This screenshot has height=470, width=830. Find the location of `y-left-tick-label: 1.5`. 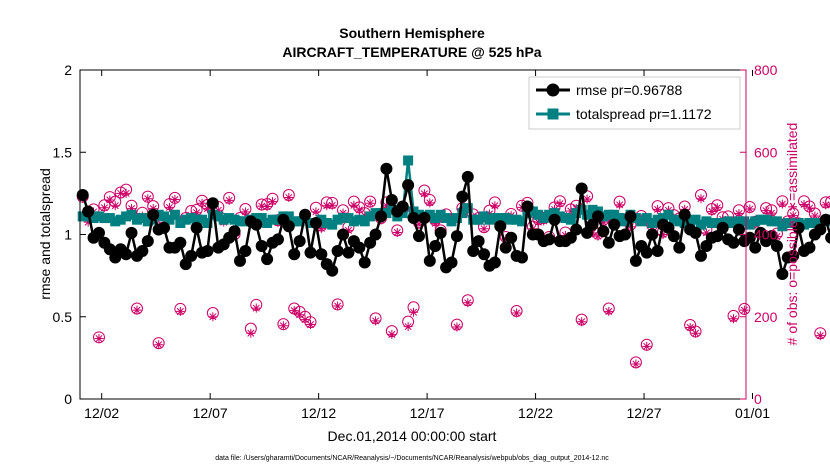

y-left-tick-label: 1.5 is located at coordinates (63, 152).